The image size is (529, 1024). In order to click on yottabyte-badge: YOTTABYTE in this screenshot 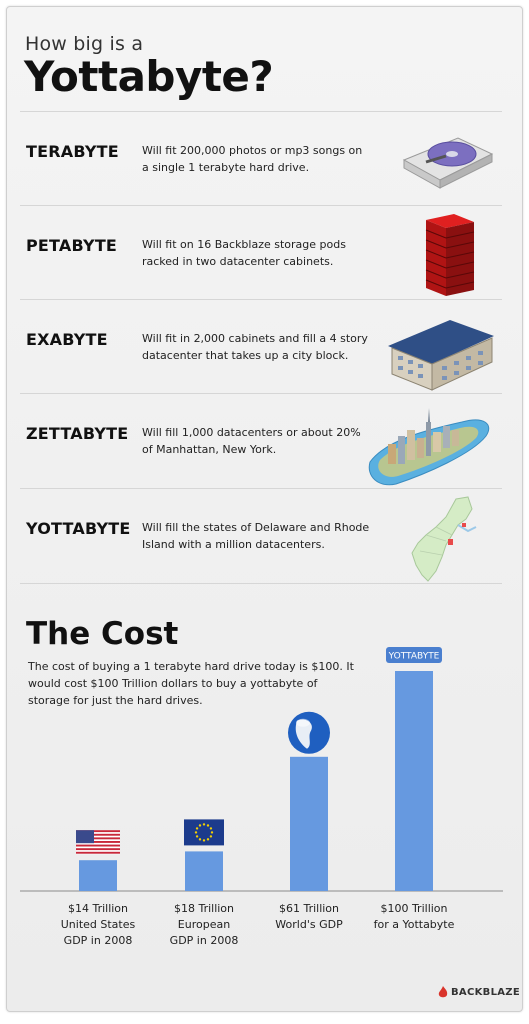, I will do `click(414, 655)`.